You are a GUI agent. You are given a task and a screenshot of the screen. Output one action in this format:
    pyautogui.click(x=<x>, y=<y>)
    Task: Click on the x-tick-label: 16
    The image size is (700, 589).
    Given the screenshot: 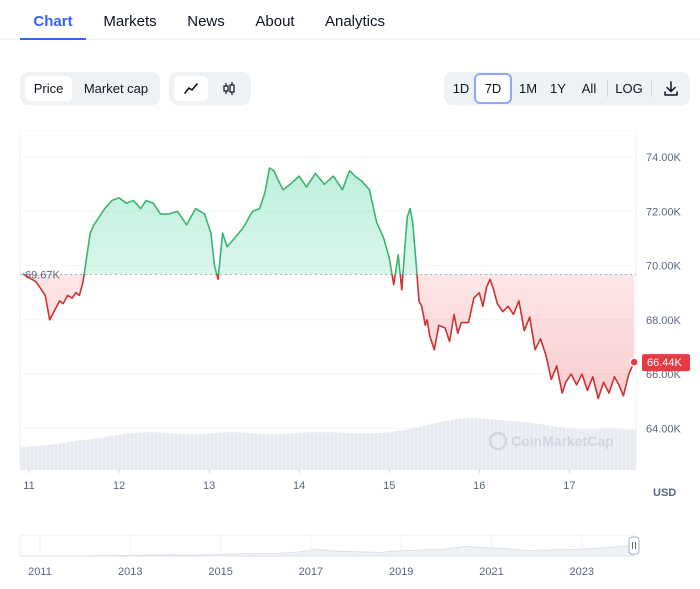 What is the action you would take?
    pyautogui.click(x=479, y=486)
    